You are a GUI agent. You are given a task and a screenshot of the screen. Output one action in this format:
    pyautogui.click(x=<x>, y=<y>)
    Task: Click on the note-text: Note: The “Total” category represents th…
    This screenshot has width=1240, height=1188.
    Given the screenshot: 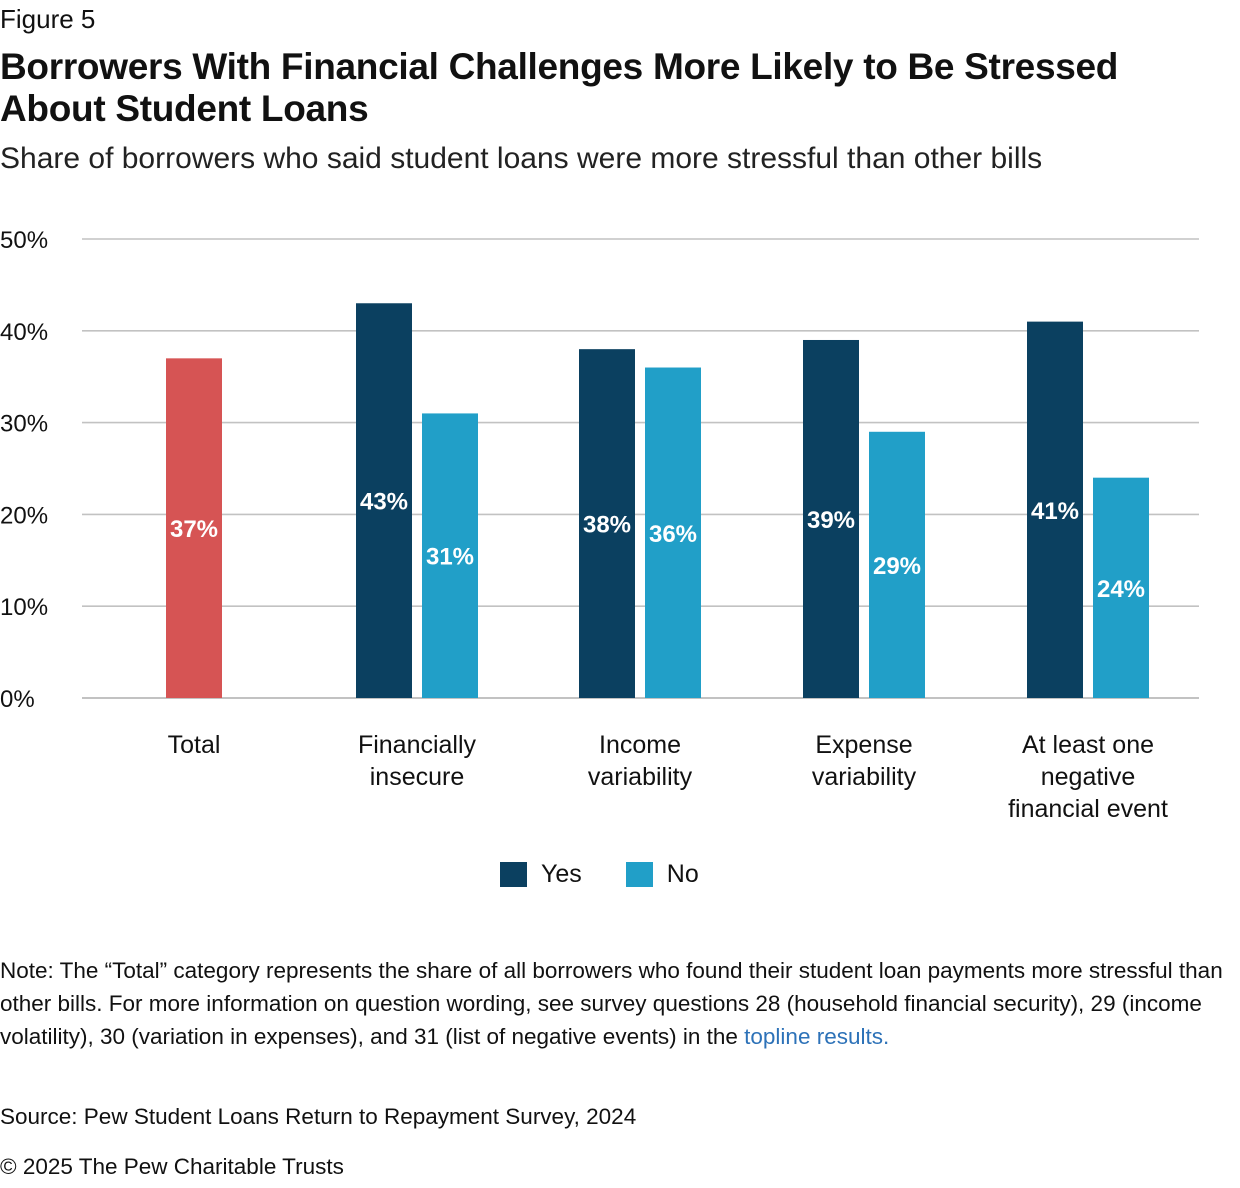 What is the action you would take?
    pyautogui.click(x=611, y=1003)
    